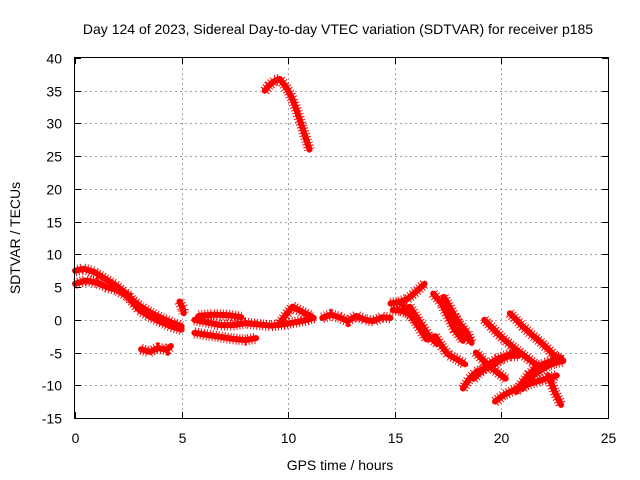  I want to click on x-axis-label: GPS time / hours, so click(340, 465).